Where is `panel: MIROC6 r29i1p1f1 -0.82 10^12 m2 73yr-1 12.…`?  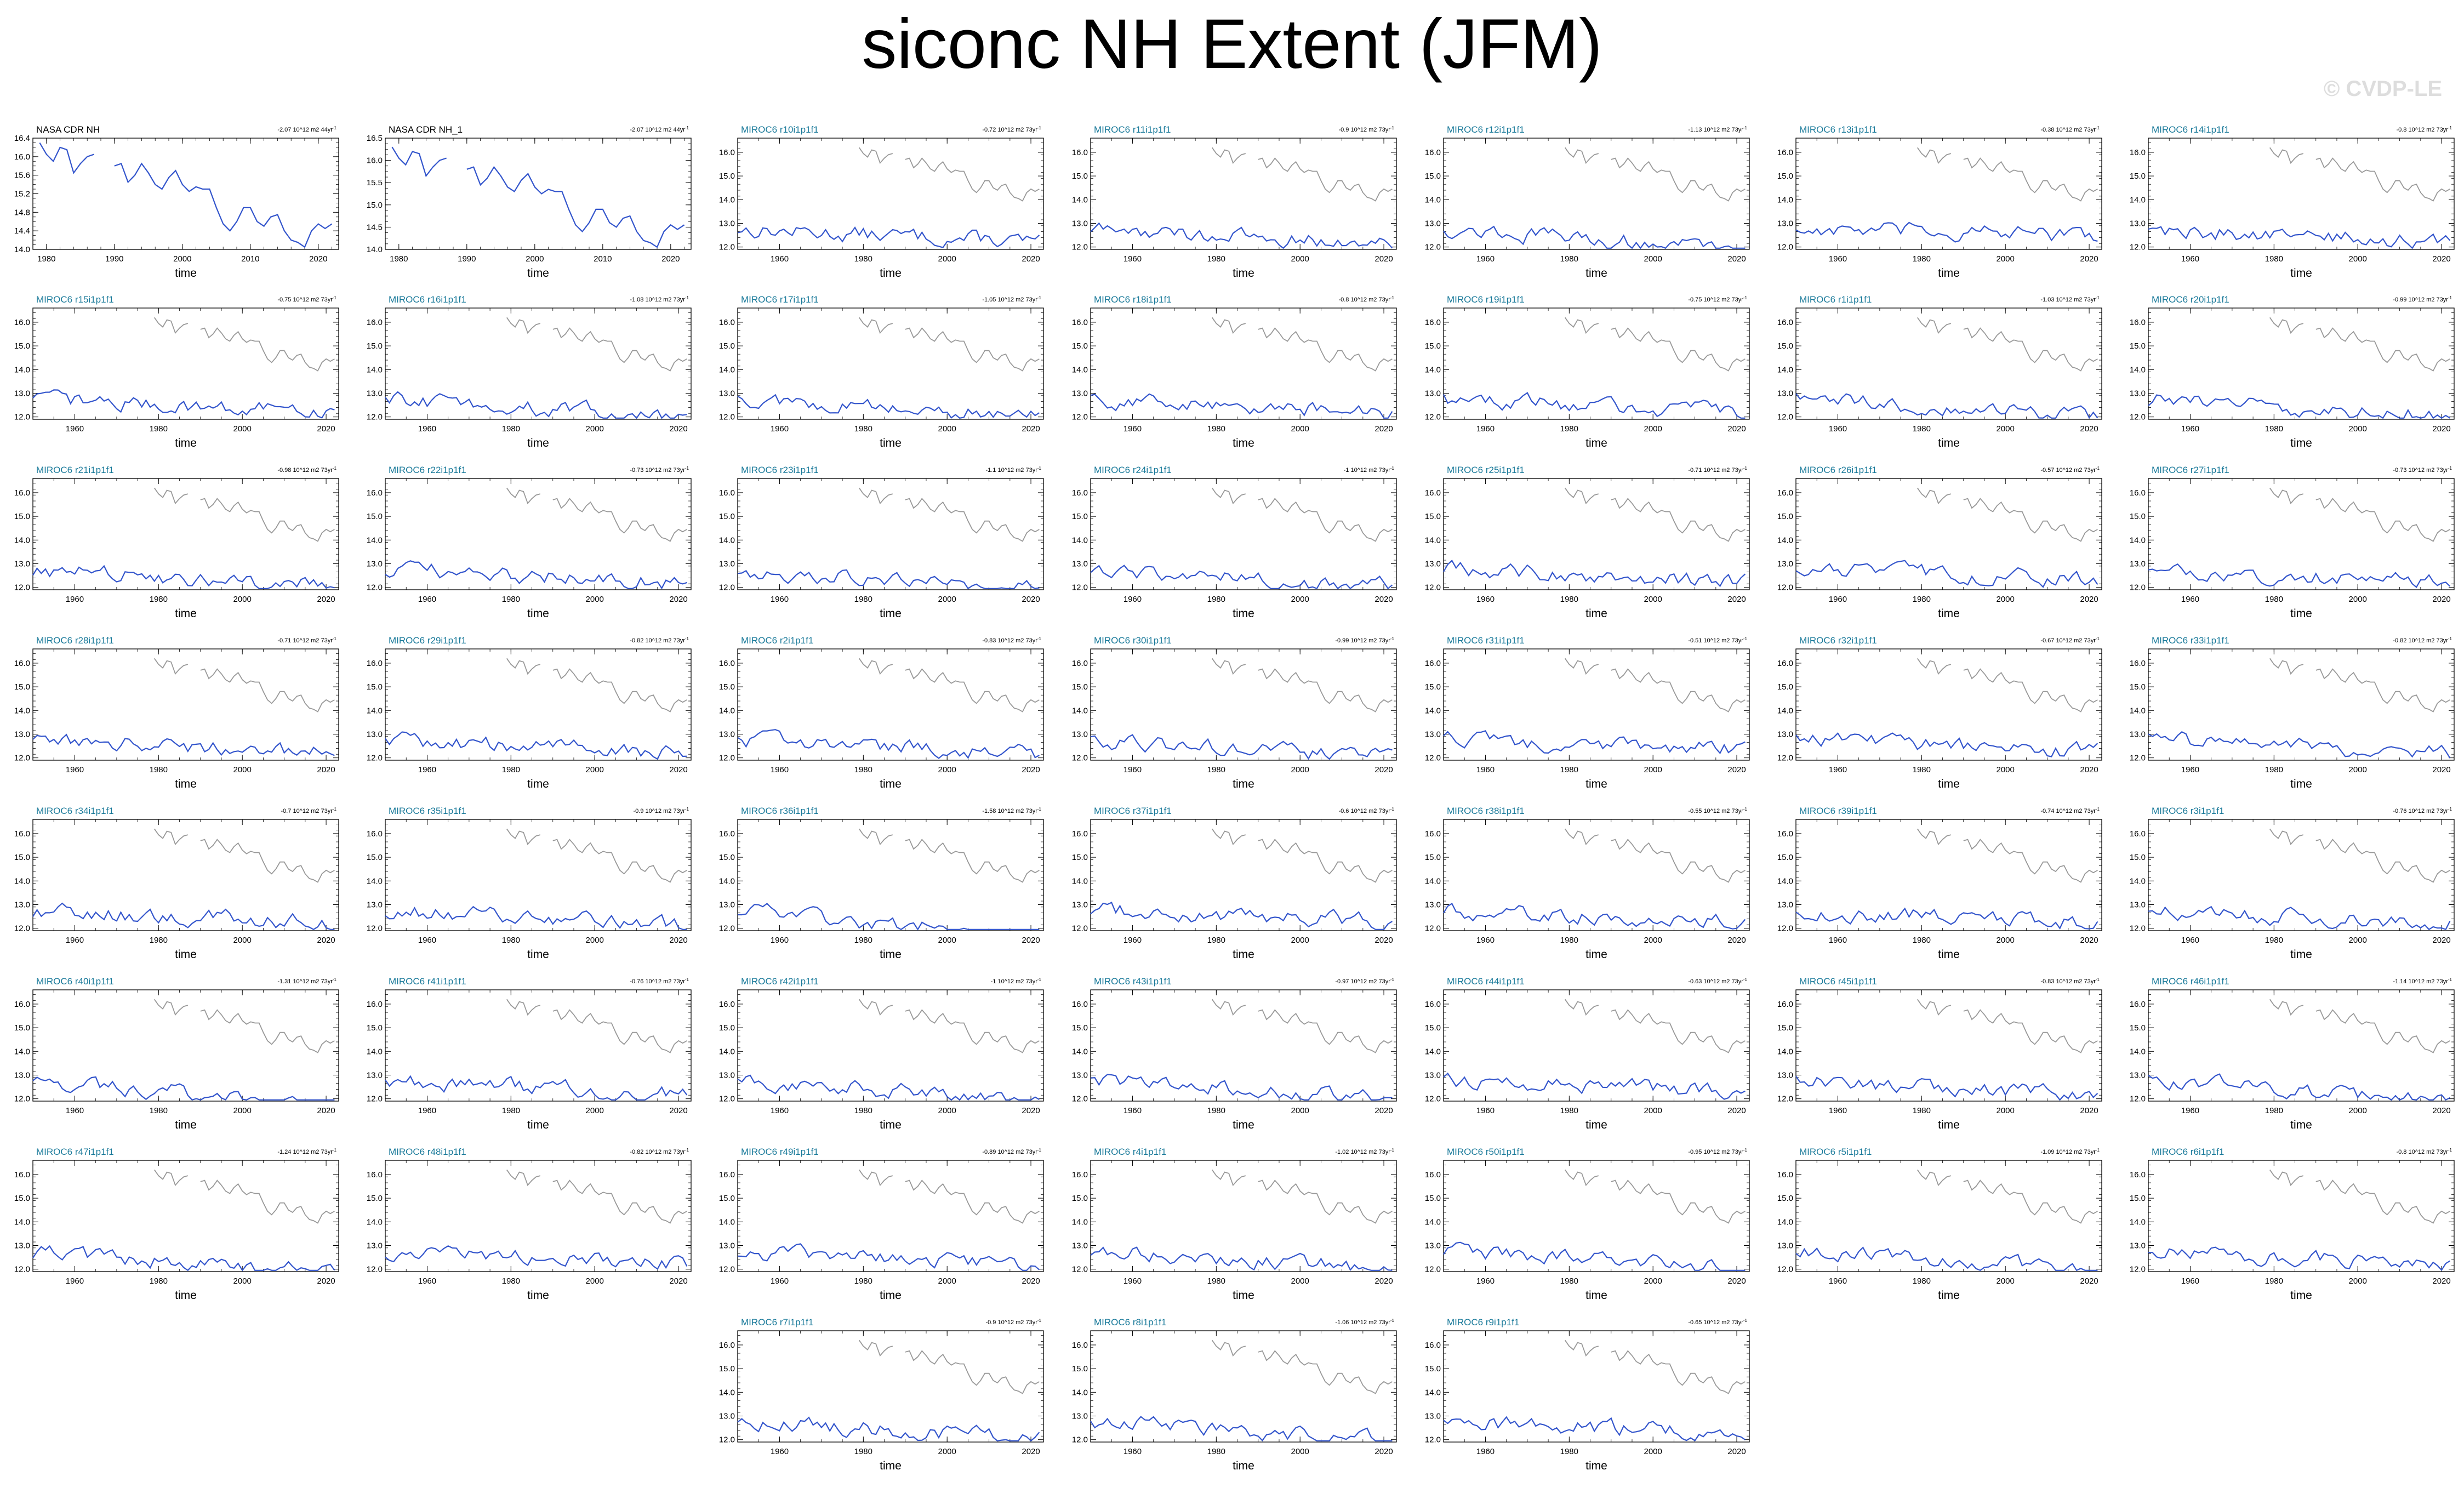
panel: MIROC6 r29i1p1f1 -0.82 10^12 m2 73yr-1 12.… is located at coordinates (529, 712).